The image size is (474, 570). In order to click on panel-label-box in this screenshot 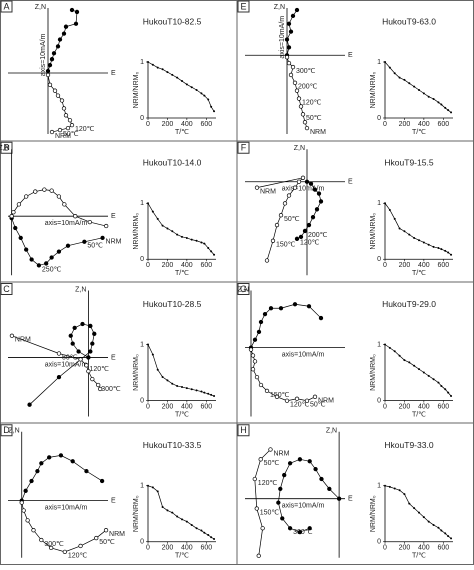, I will do `click(6, 6)`.